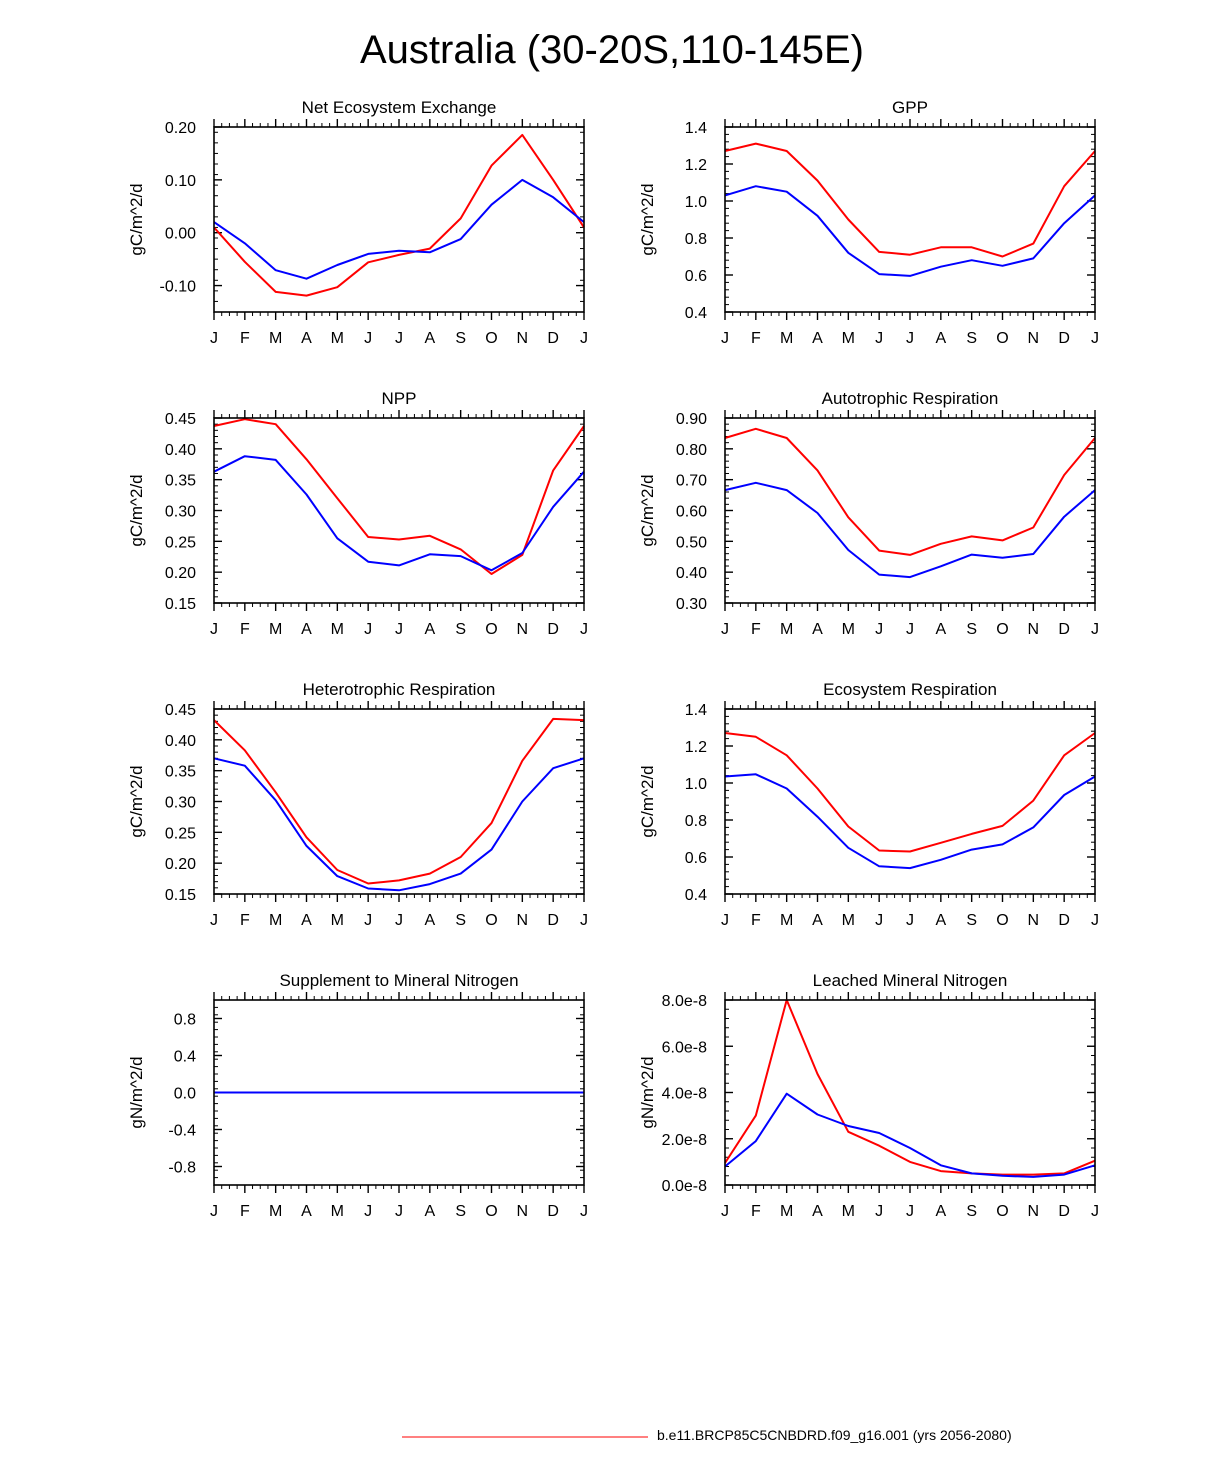  I want to click on y-tick-label: -0.8, so click(182, 1168).